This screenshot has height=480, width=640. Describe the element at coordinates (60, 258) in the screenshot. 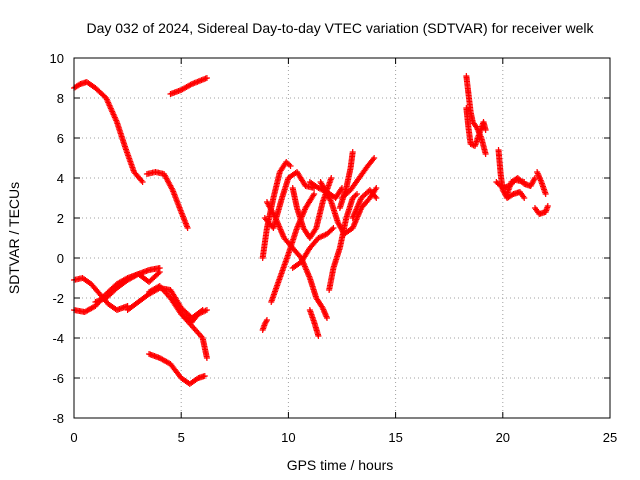

I see `y-tick-label: 0` at that location.